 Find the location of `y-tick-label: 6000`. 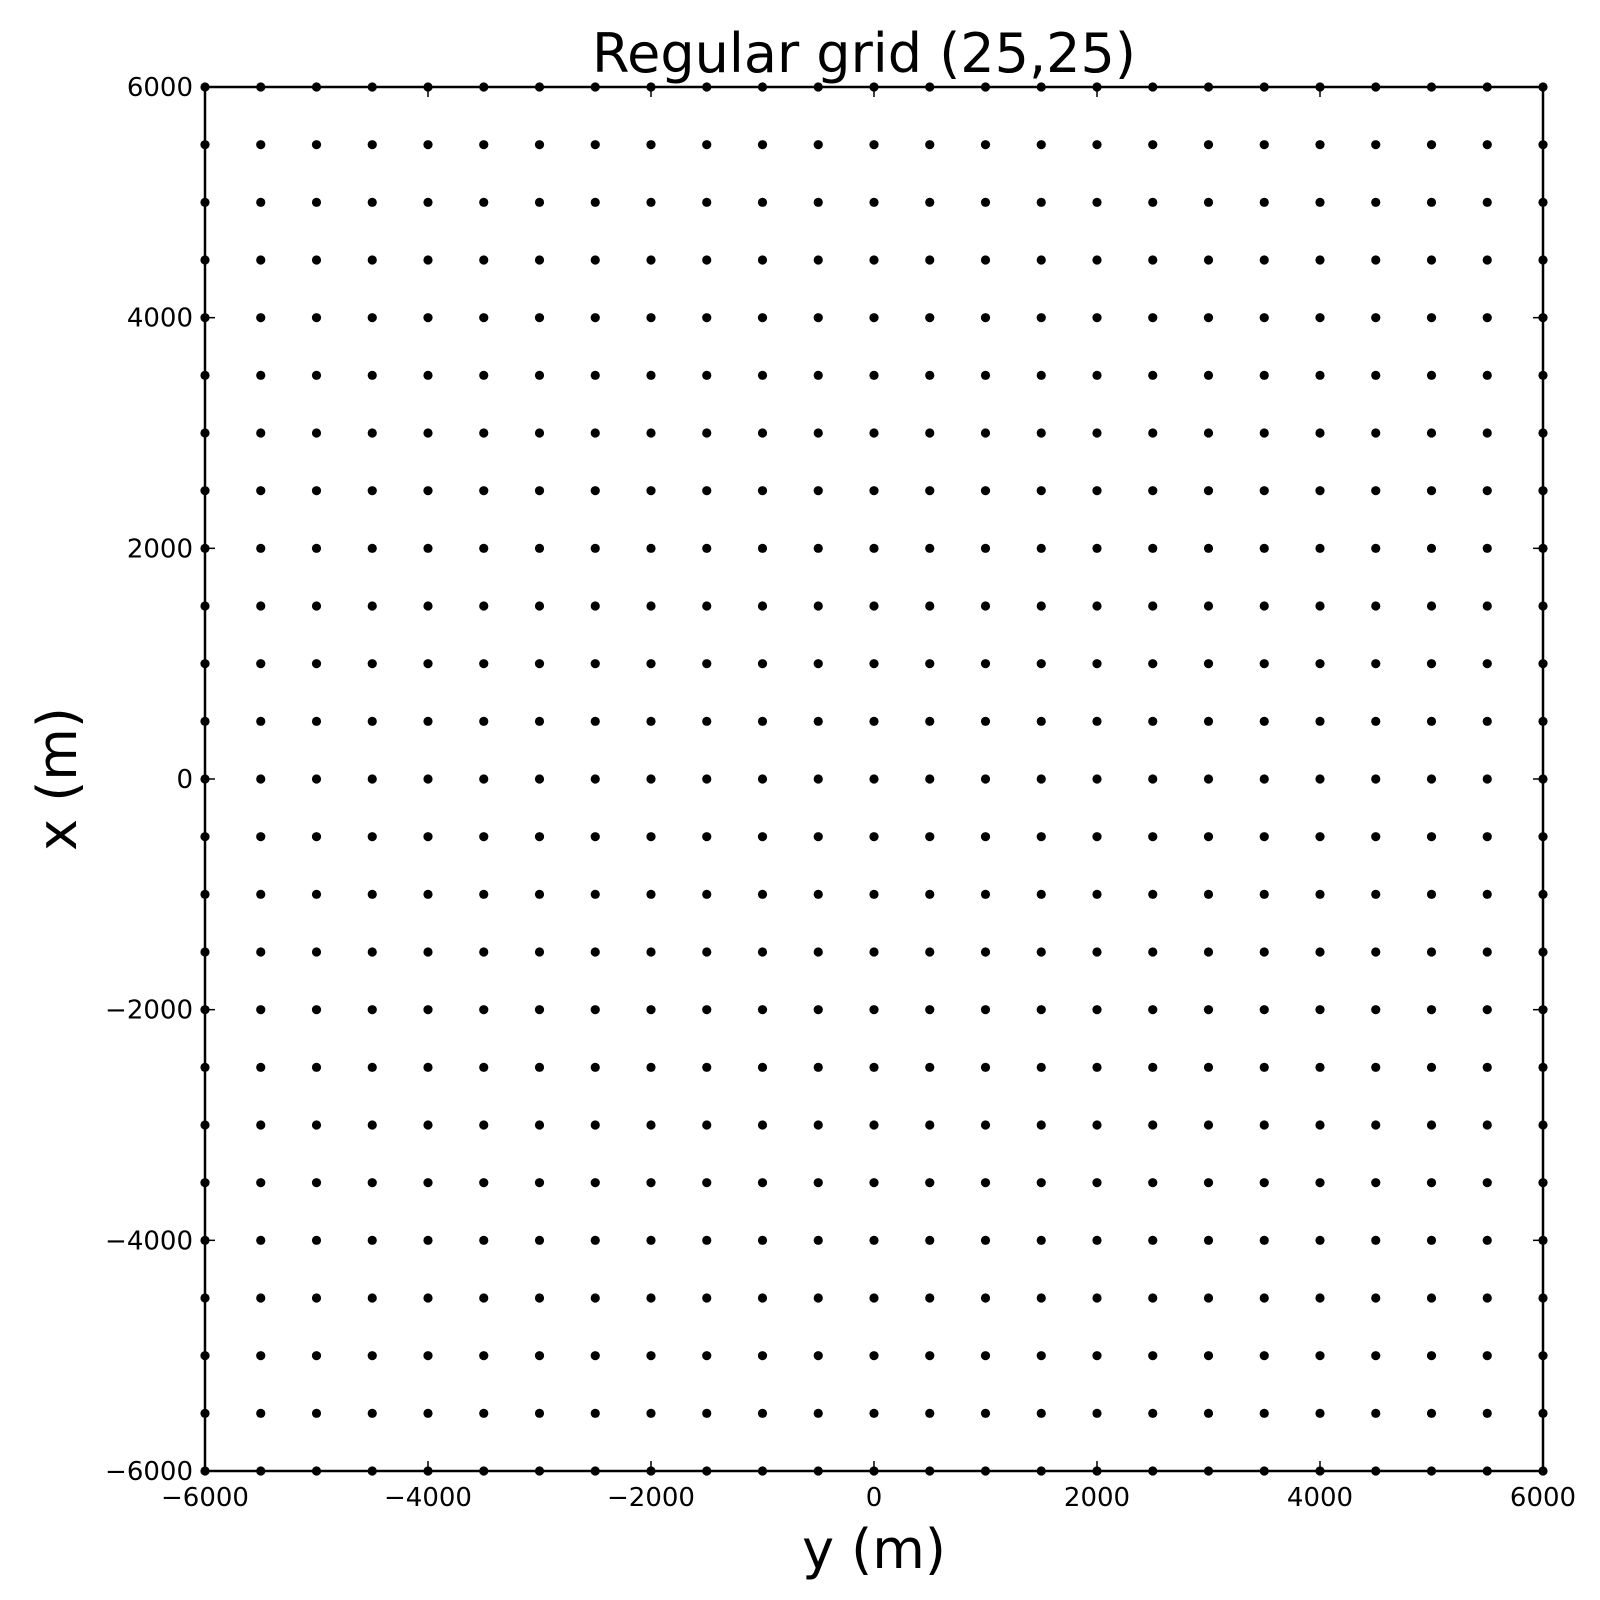

y-tick-label: 6000 is located at coordinates (160, 88).